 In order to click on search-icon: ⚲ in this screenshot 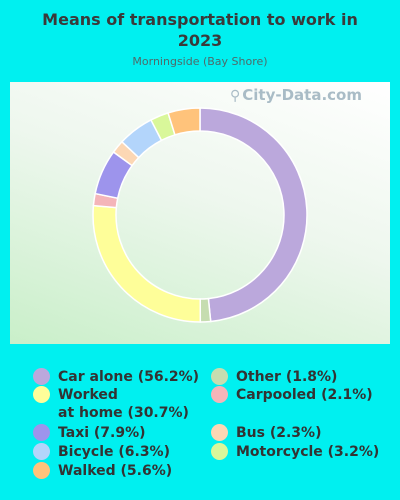, I will do `click(235, 96)`.